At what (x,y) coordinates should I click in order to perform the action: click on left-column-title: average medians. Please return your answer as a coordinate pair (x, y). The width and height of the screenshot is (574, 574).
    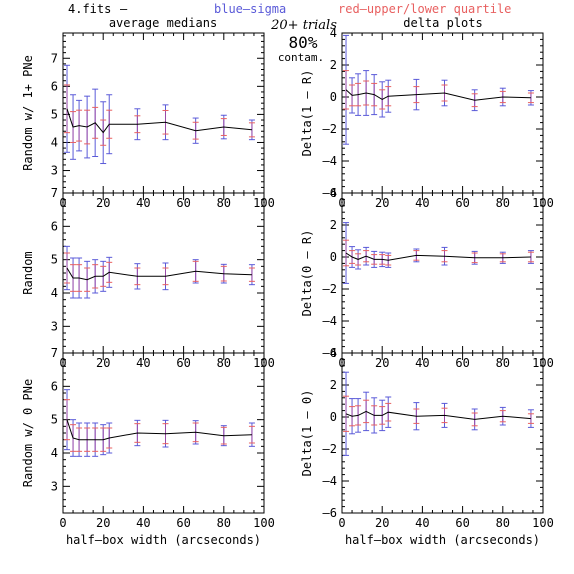
    Looking at the image, I should click on (163, 23).